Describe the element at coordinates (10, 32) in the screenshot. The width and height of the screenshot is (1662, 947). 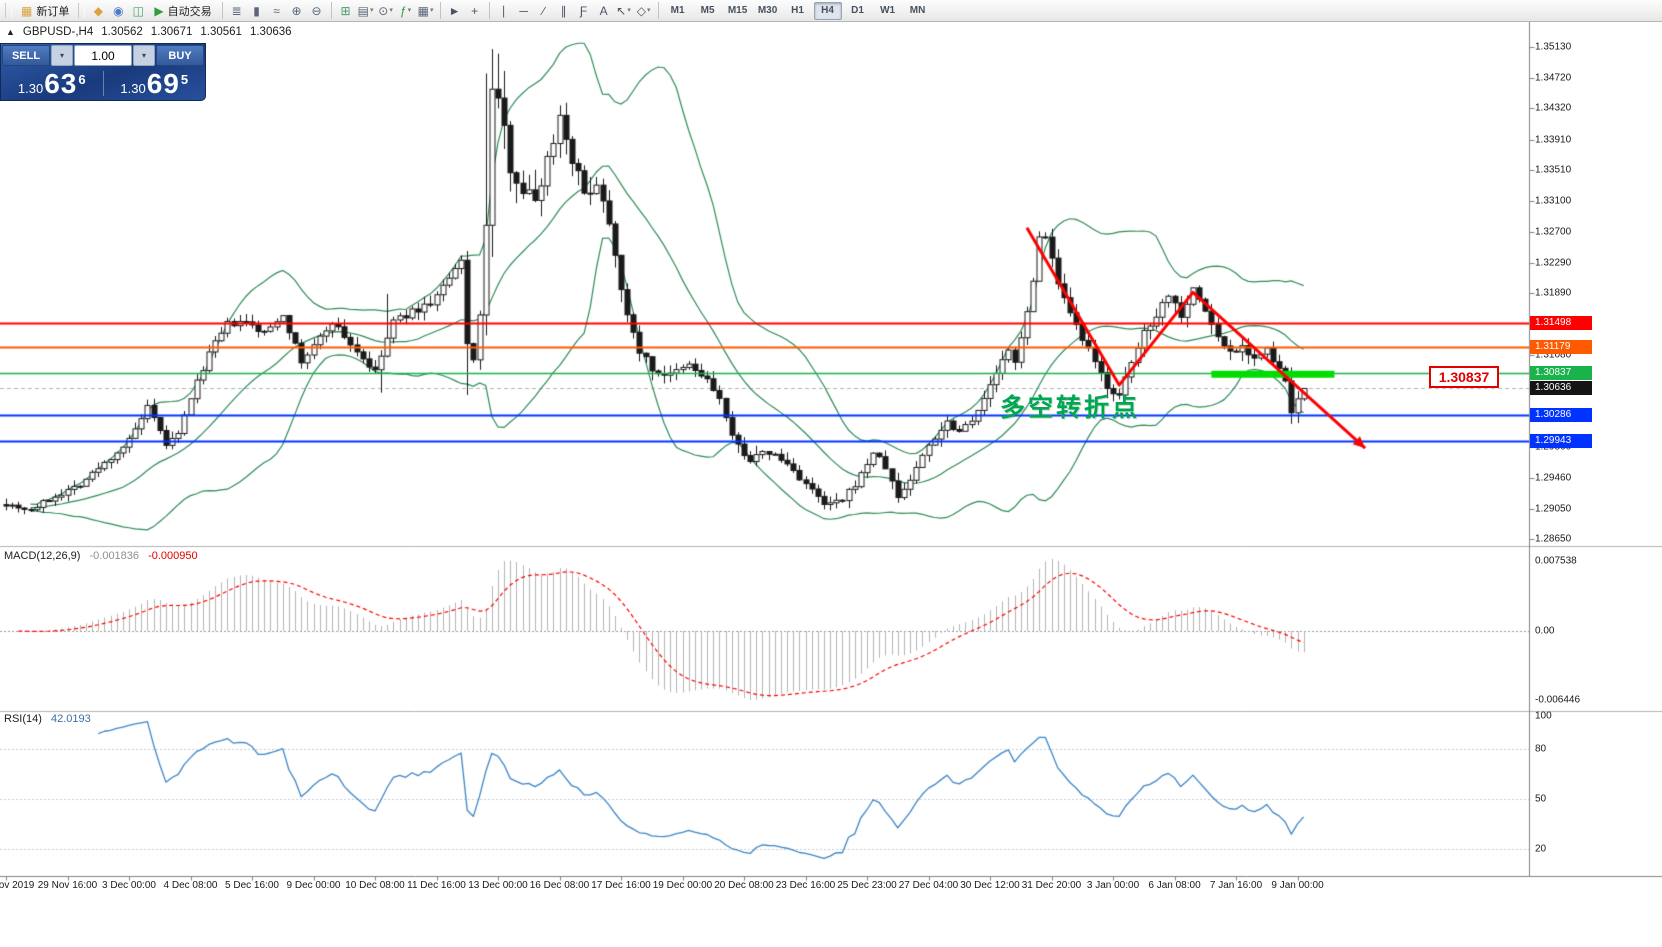
I see `collapse-arrow-icon: ▲` at that location.